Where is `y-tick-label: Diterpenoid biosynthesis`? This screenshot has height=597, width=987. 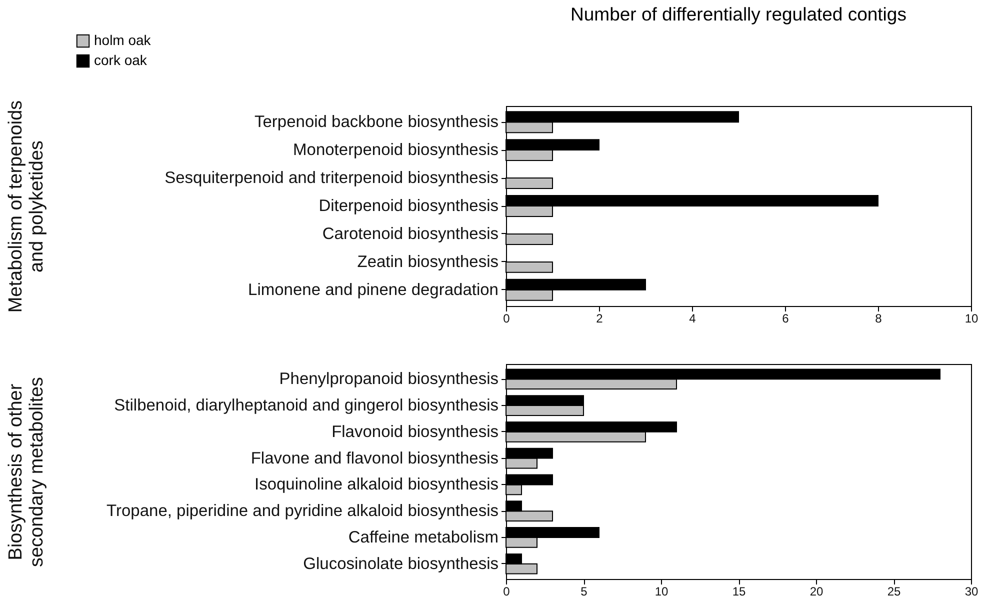
y-tick-label: Diterpenoid biosynthesis is located at coordinates (408, 206).